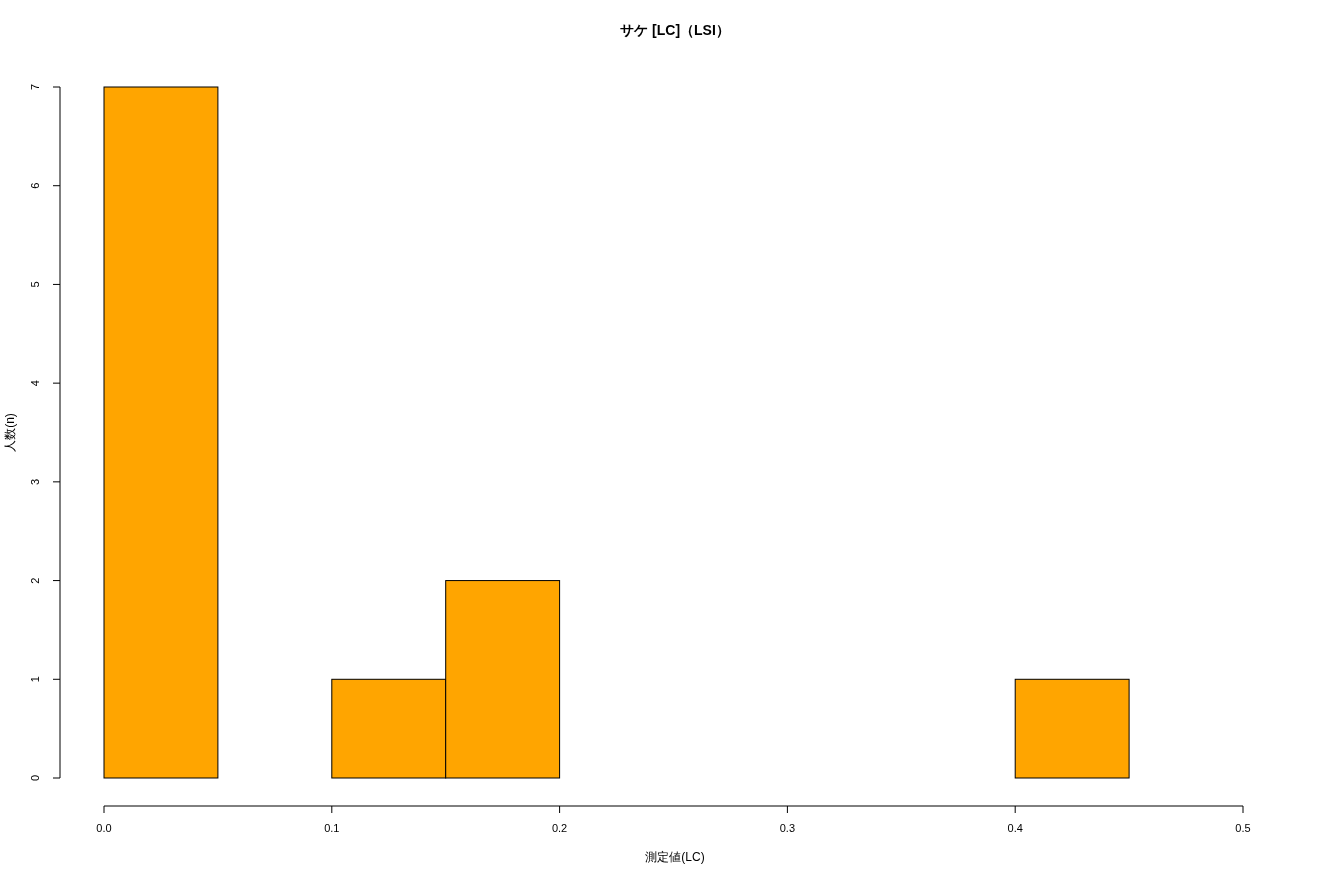 Image resolution: width=1320 pixels, height=880 pixels. What do you see at coordinates (35, 87) in the screenshot?
I see `y-tick-label: 7` at bounding box center [35, 87].